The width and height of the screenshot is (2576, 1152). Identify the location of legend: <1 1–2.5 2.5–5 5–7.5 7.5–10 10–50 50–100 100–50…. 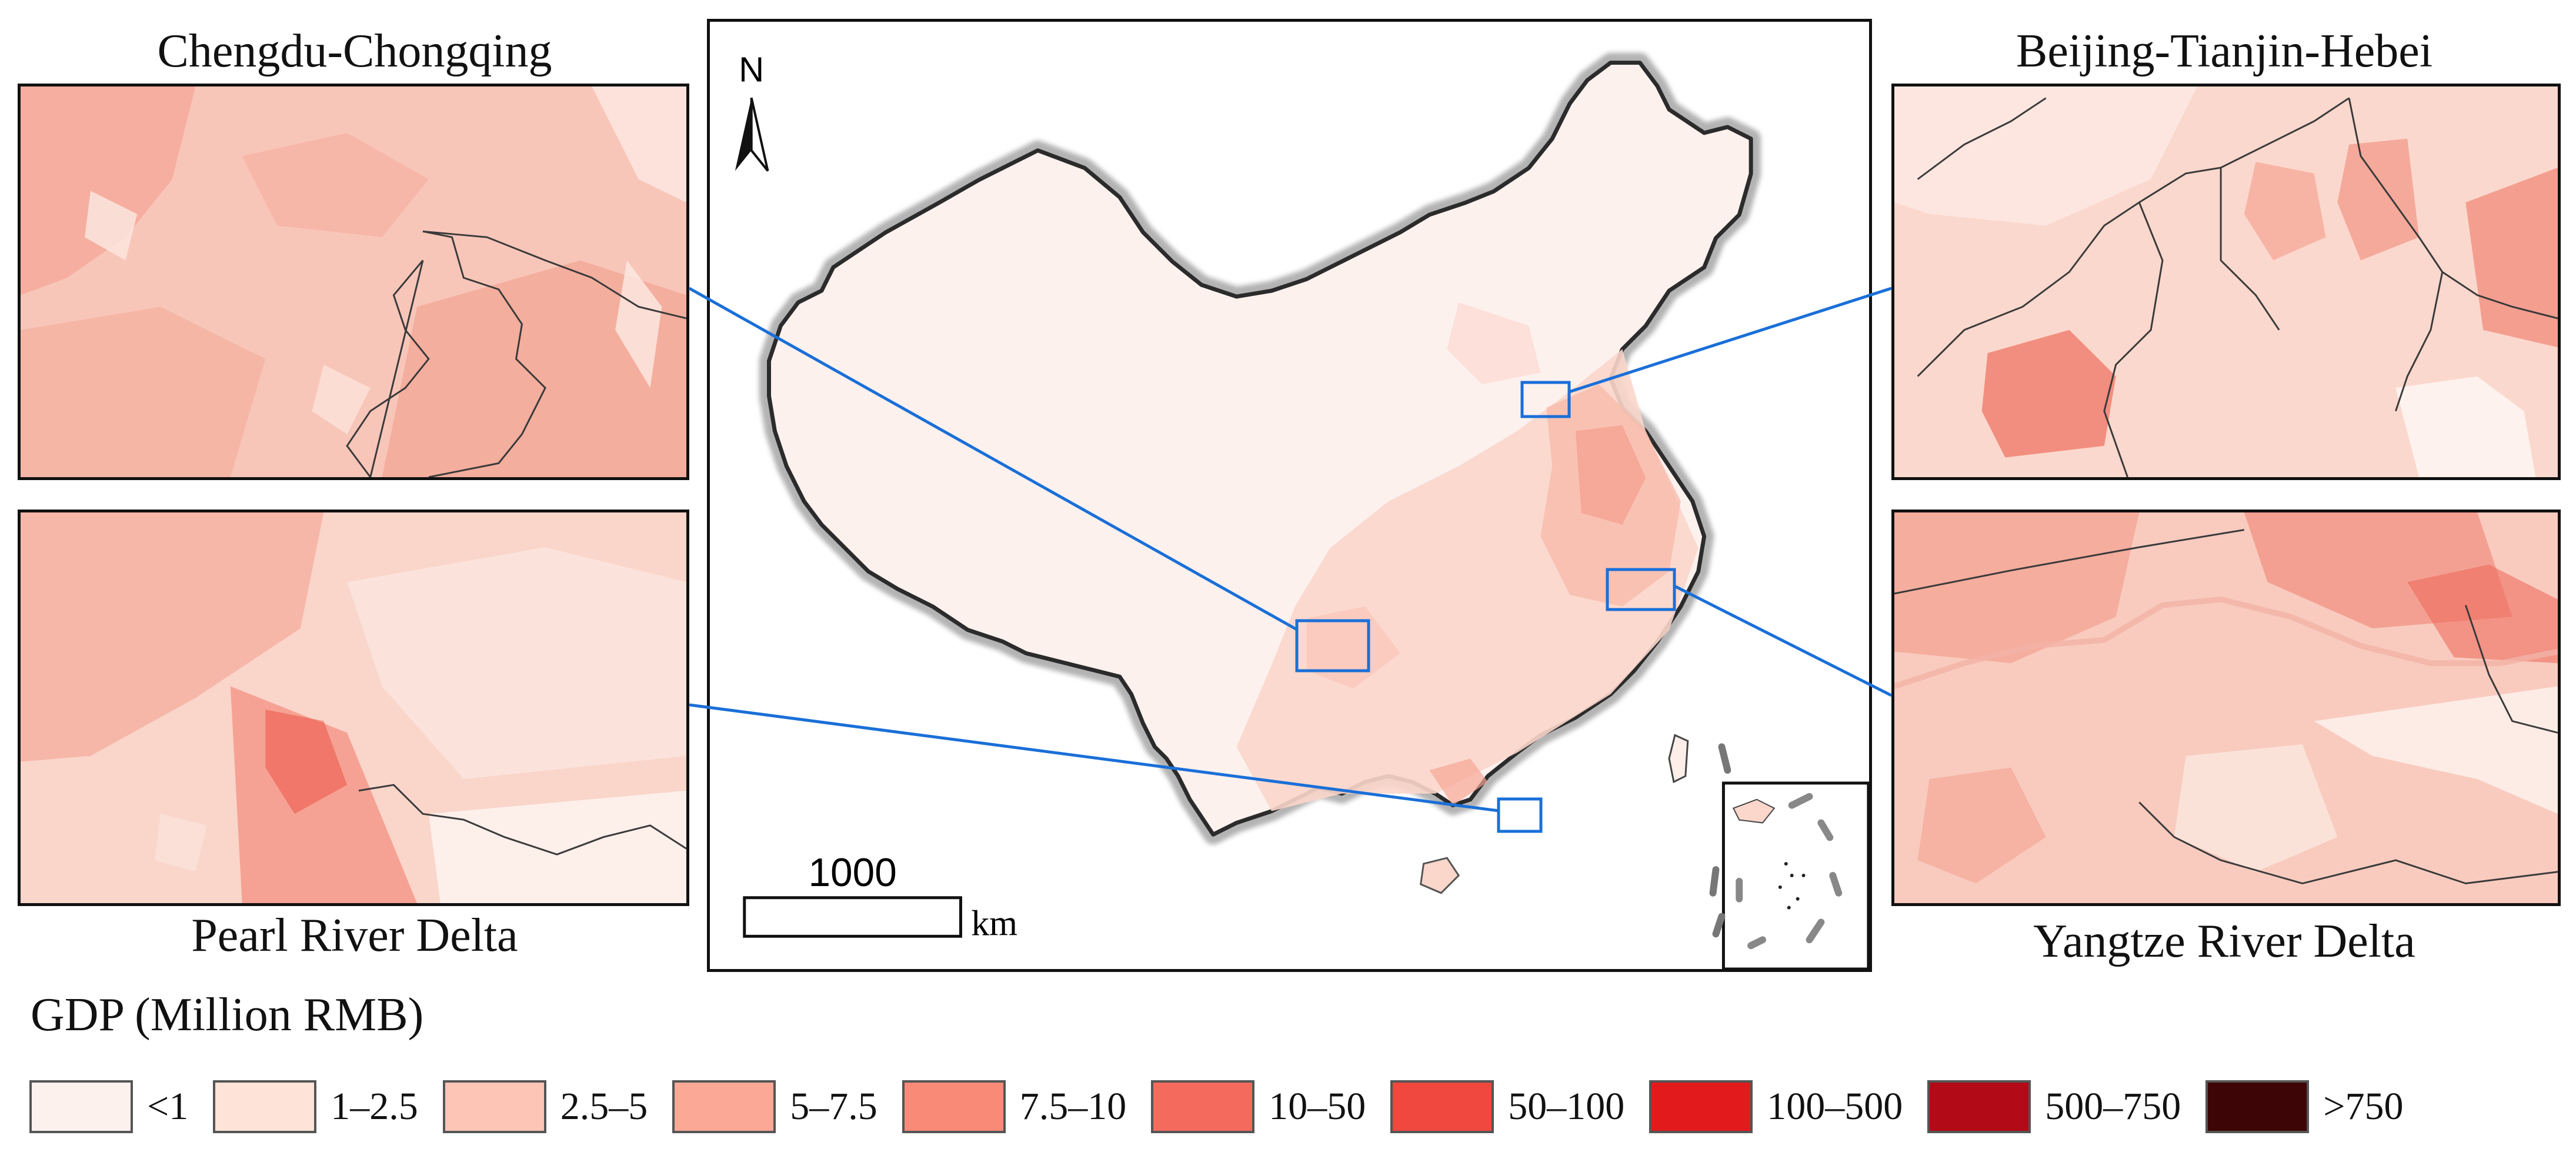
(1228, 1106).